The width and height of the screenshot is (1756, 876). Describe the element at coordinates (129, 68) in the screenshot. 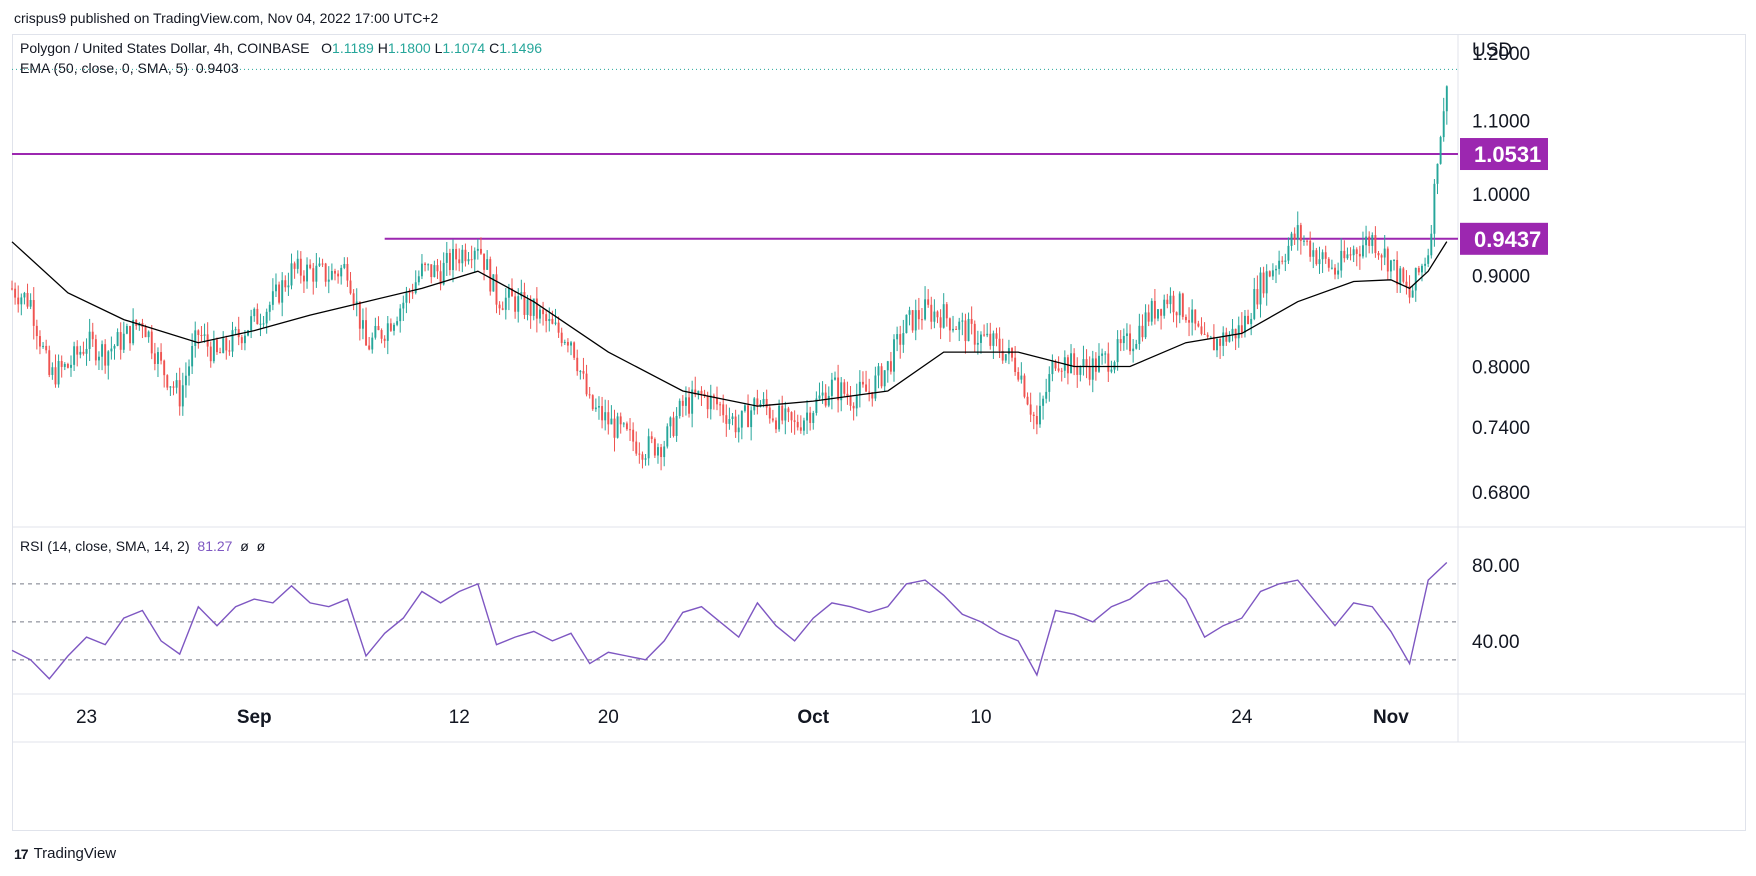

I see `ema-legend: EMA (50, close, 0, SMA, 5) 0.9403` at that location.